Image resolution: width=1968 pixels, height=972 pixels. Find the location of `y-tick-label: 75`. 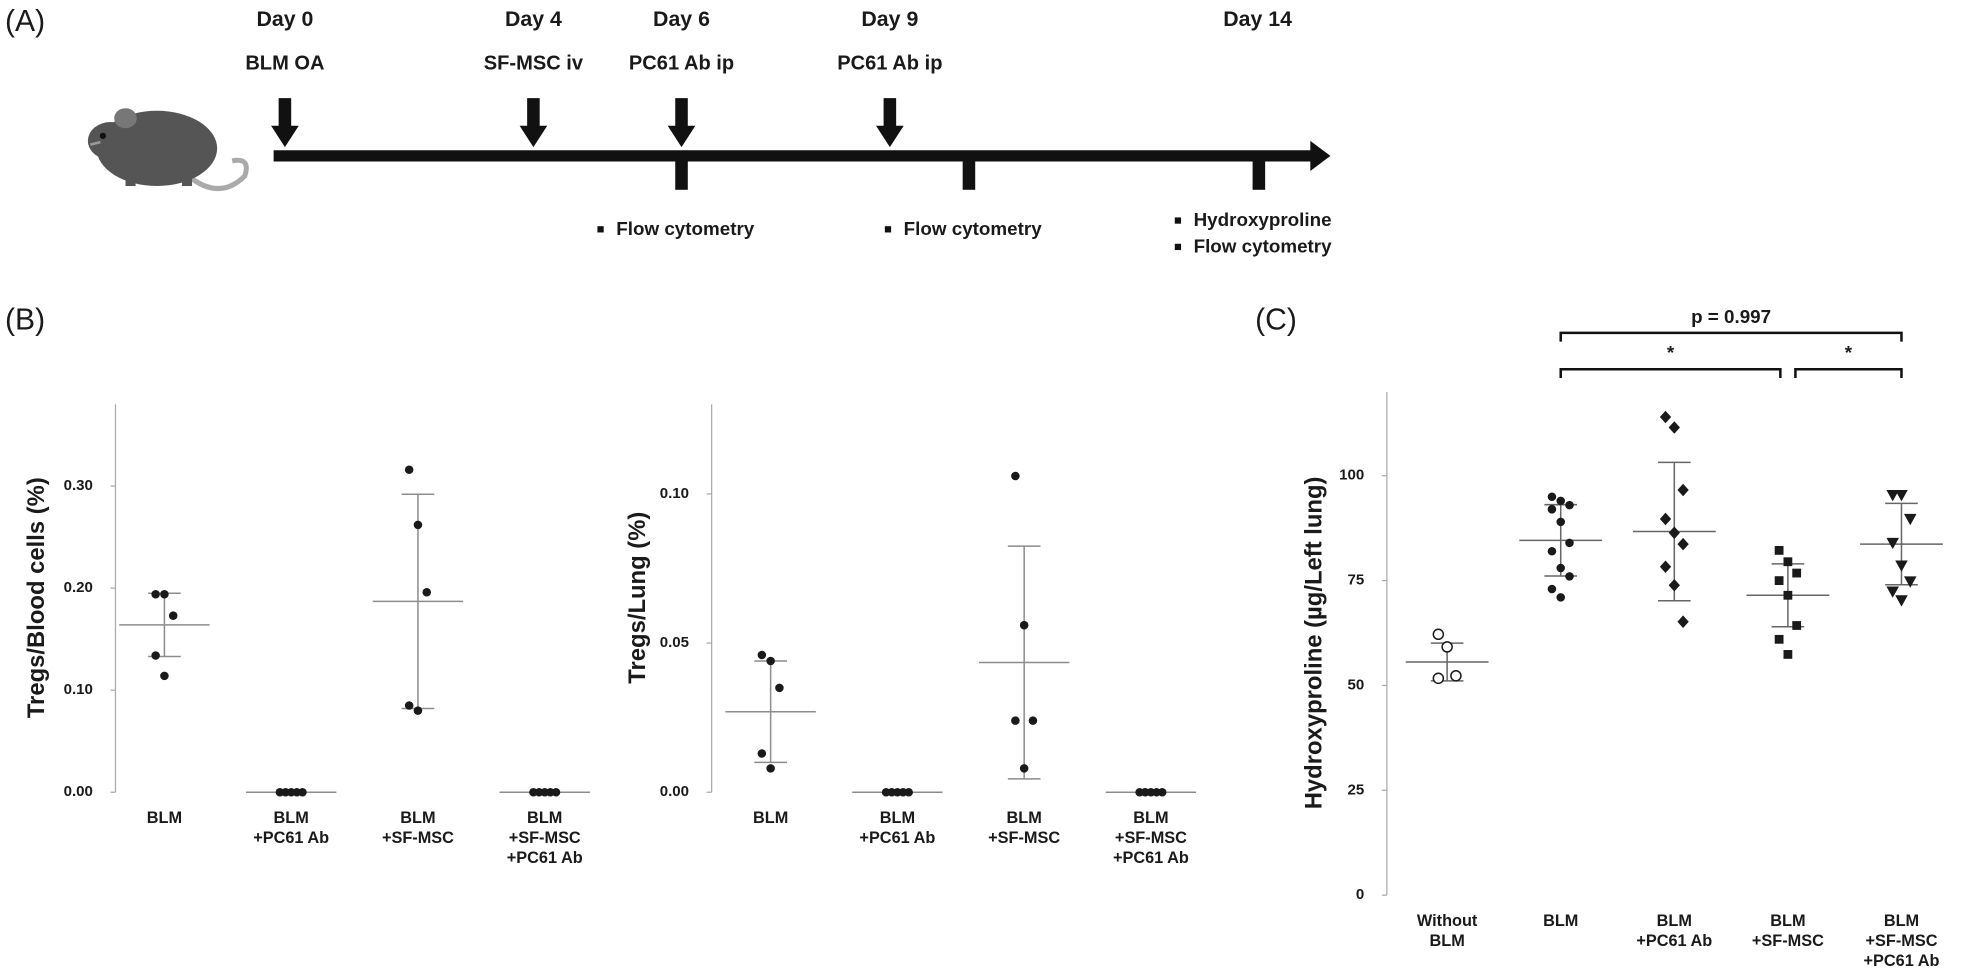

y-tick-label: 75 is located at coordinates (1356, 580).